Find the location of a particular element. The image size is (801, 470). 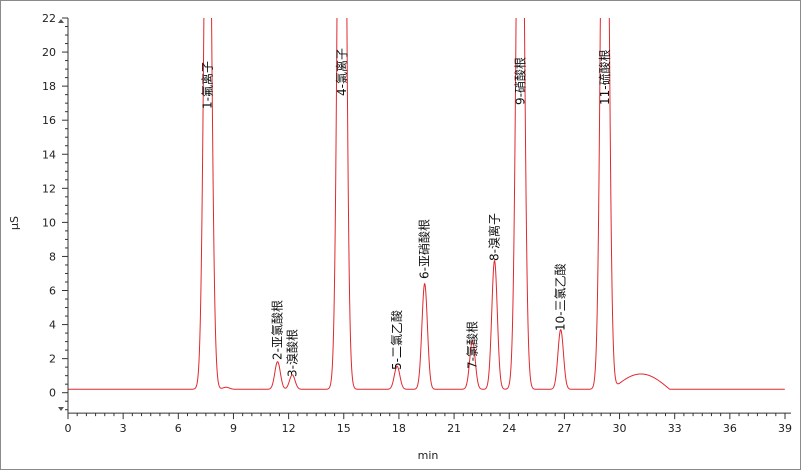

peak-label: 2-亚氯酸根 is located at coordinates (277, 330).